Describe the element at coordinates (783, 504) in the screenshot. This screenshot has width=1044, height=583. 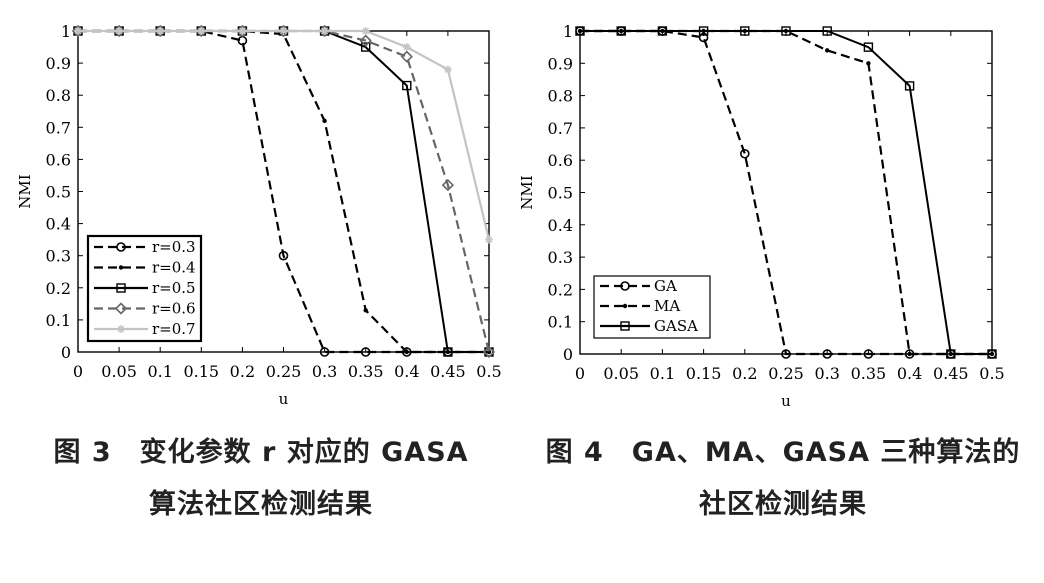
I see `figure-4-caption-line-2: 社区检测结果` at that location.